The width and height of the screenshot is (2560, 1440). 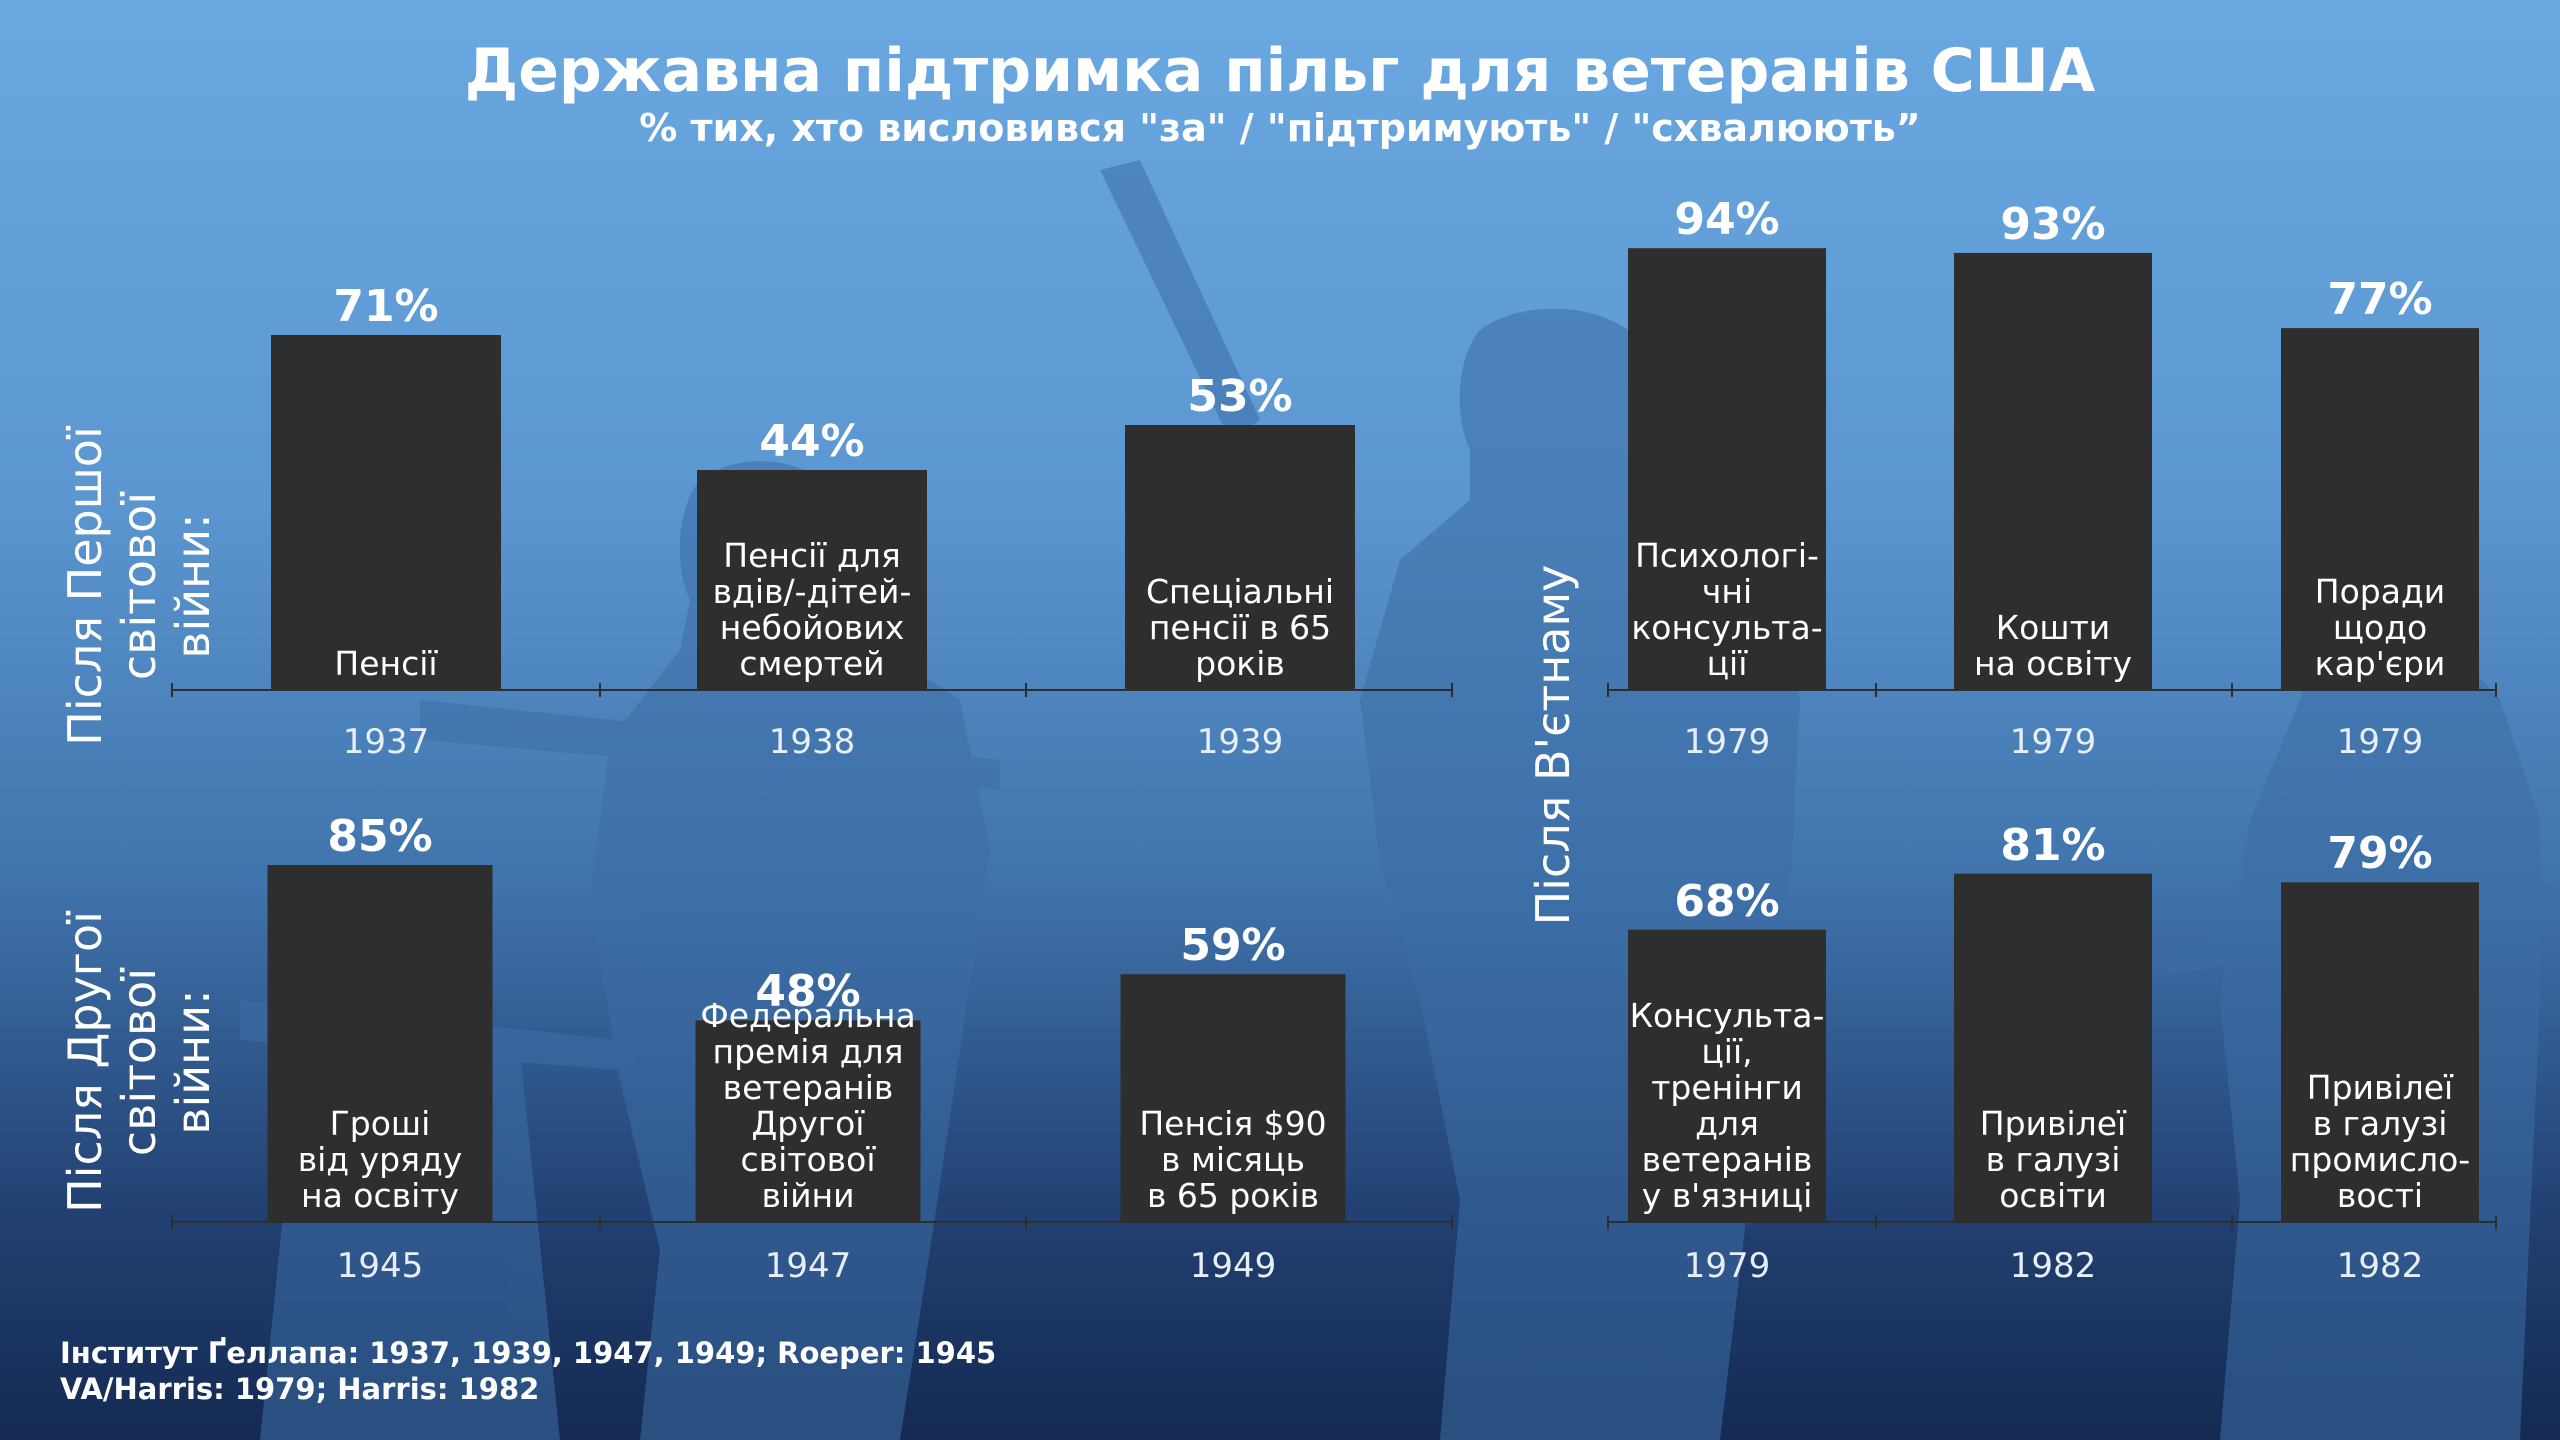 I want to click on value-label: 79%, so click(x=2380, y=854).